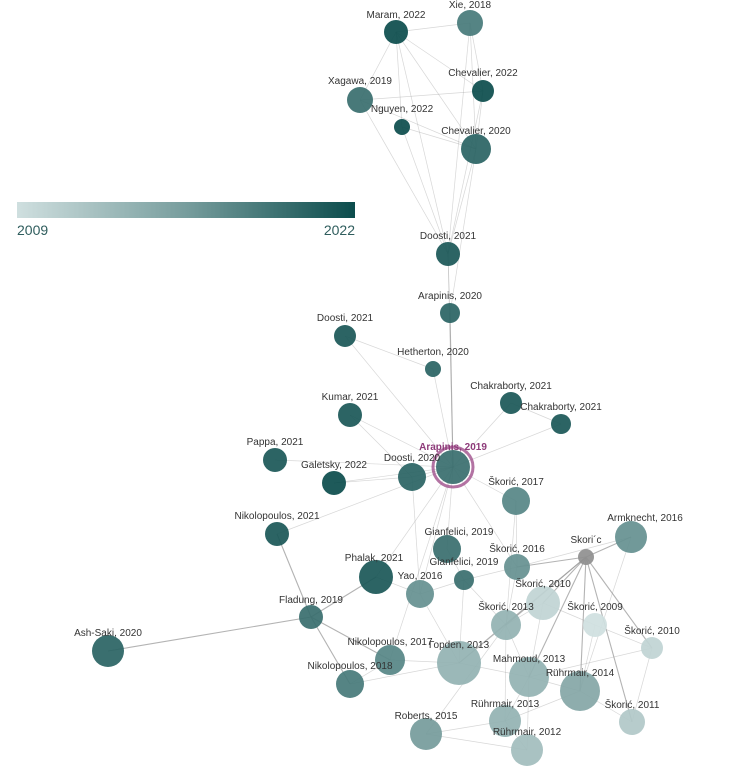  I want to click on paper-node: Nguyen, 2022, so click(402, 119).